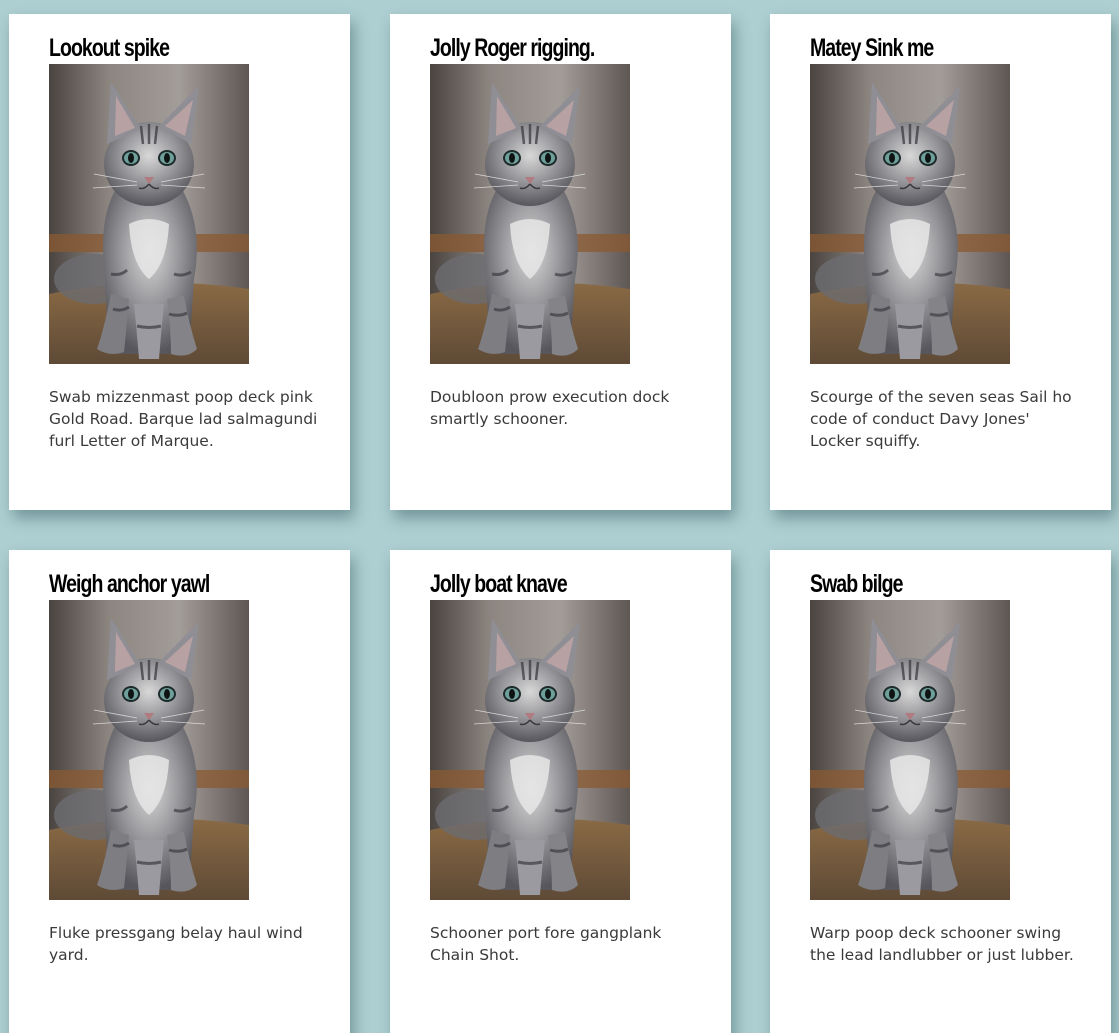 Image resolution: width=1119 pixels, height=1033 pixels. Describe the element at coordinates (546, 944) in the screenshot. I see `card-description: Schooner port fore gangplank Chain Shot.` at that location.